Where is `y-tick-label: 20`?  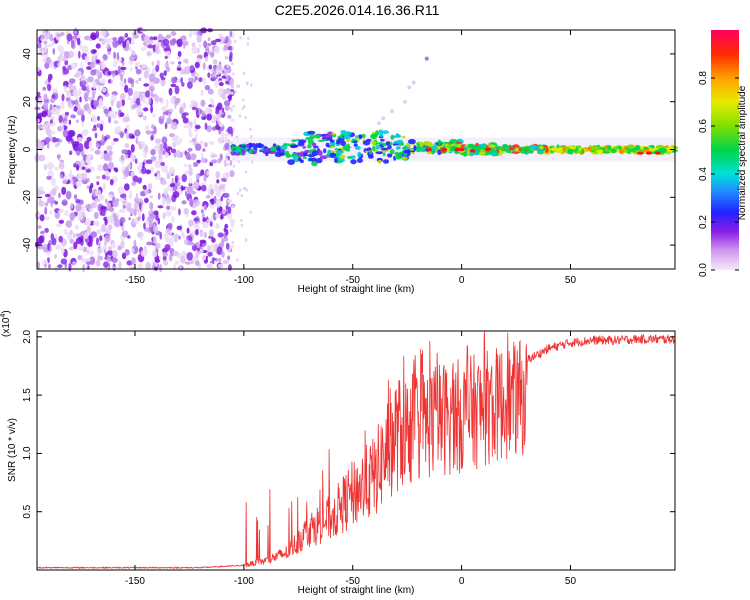 y-tick-label: 20 is located at coordinates (27, 102).